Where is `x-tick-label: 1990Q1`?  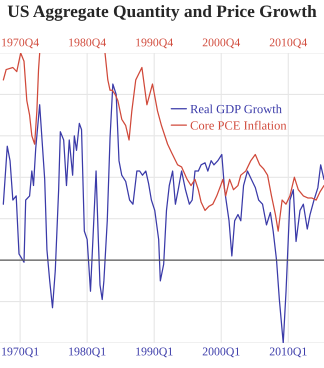 x-tick-label: 1990Q1 is located at coordinates (154, 352).